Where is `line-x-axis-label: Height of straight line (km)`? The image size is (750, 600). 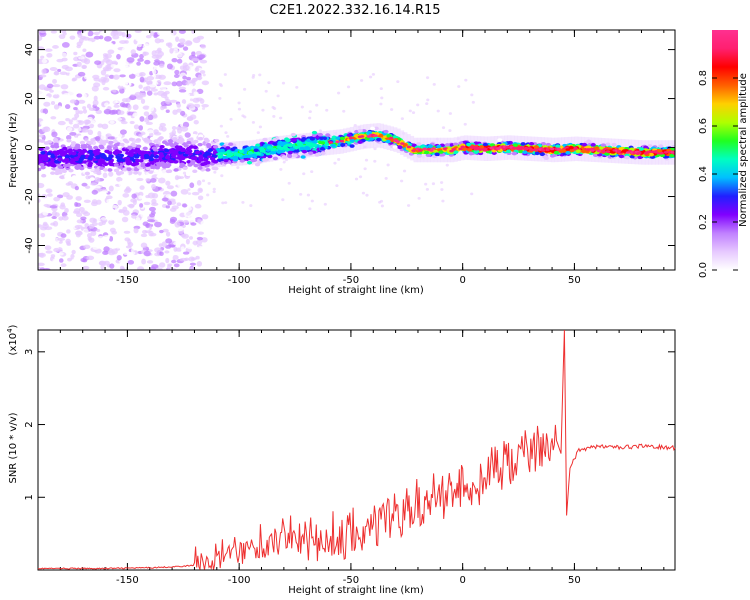
line-x-axis-label: Height of straight line (km) is located at coordinates (356, 590).